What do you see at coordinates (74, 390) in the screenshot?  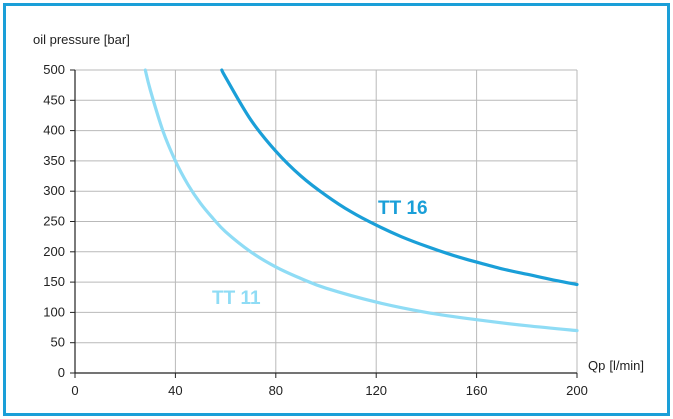 I see `x-tick-label: 0` at bounding box center [74, 390].